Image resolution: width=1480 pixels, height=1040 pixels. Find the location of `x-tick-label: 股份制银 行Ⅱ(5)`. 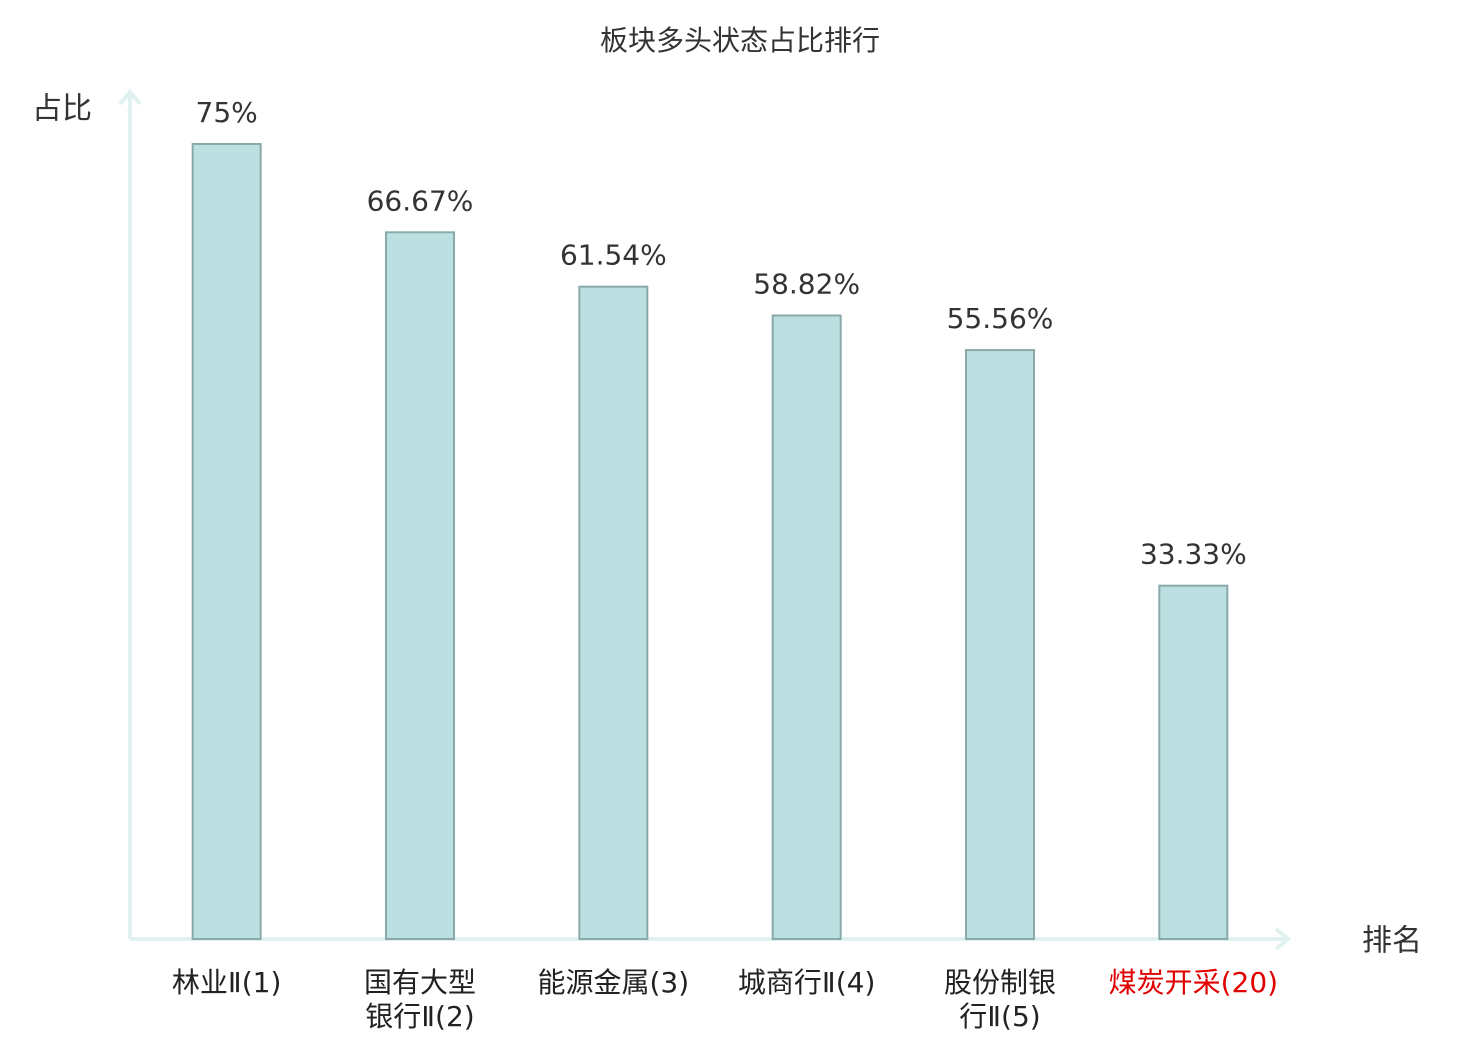

x-tick-label: 股份制银 行Ⅱ(5) is located at coordinates (999, 999).